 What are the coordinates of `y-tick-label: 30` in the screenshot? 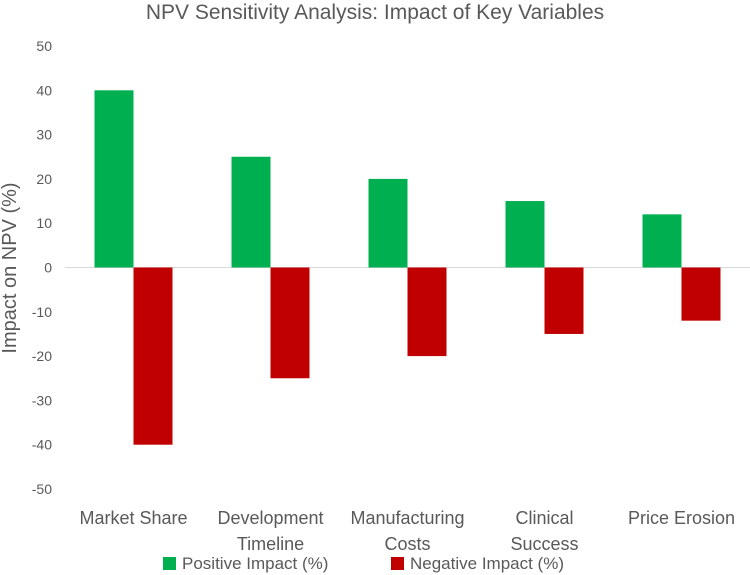 It's located at (44, 135).